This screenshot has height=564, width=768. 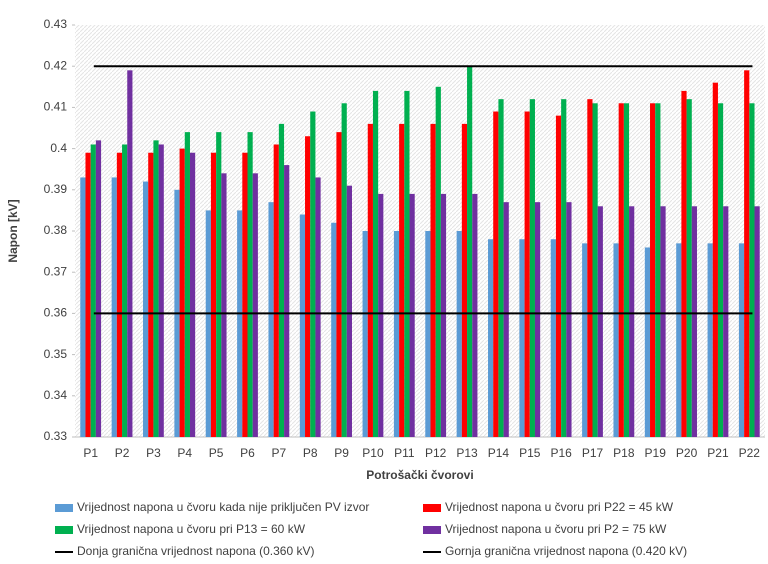 What do you see at coordinates (56, 24) in the screenshot?
I see `y-tick-label: 0.43` at bounding box center [56, 24].